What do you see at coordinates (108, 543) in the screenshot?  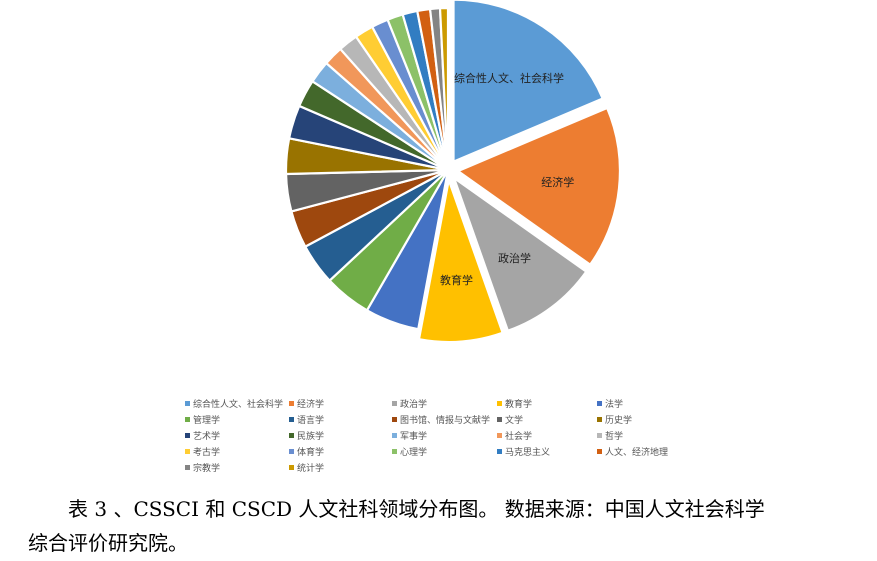 I see `caption-line-2: 综合评价研究院。` at bounding box center [108, 543].